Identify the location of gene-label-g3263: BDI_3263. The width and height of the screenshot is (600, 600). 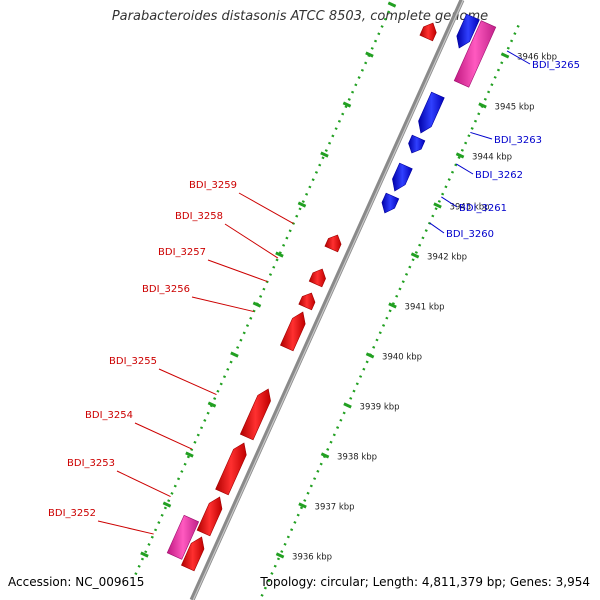
(518, 140).